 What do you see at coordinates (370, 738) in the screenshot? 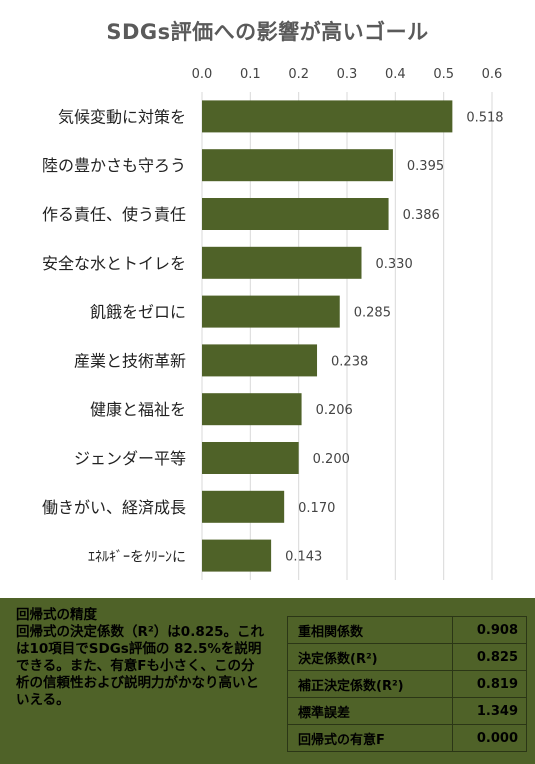
I see `stats-label: 回帰式の有意F` at bounding box center [370, 738].